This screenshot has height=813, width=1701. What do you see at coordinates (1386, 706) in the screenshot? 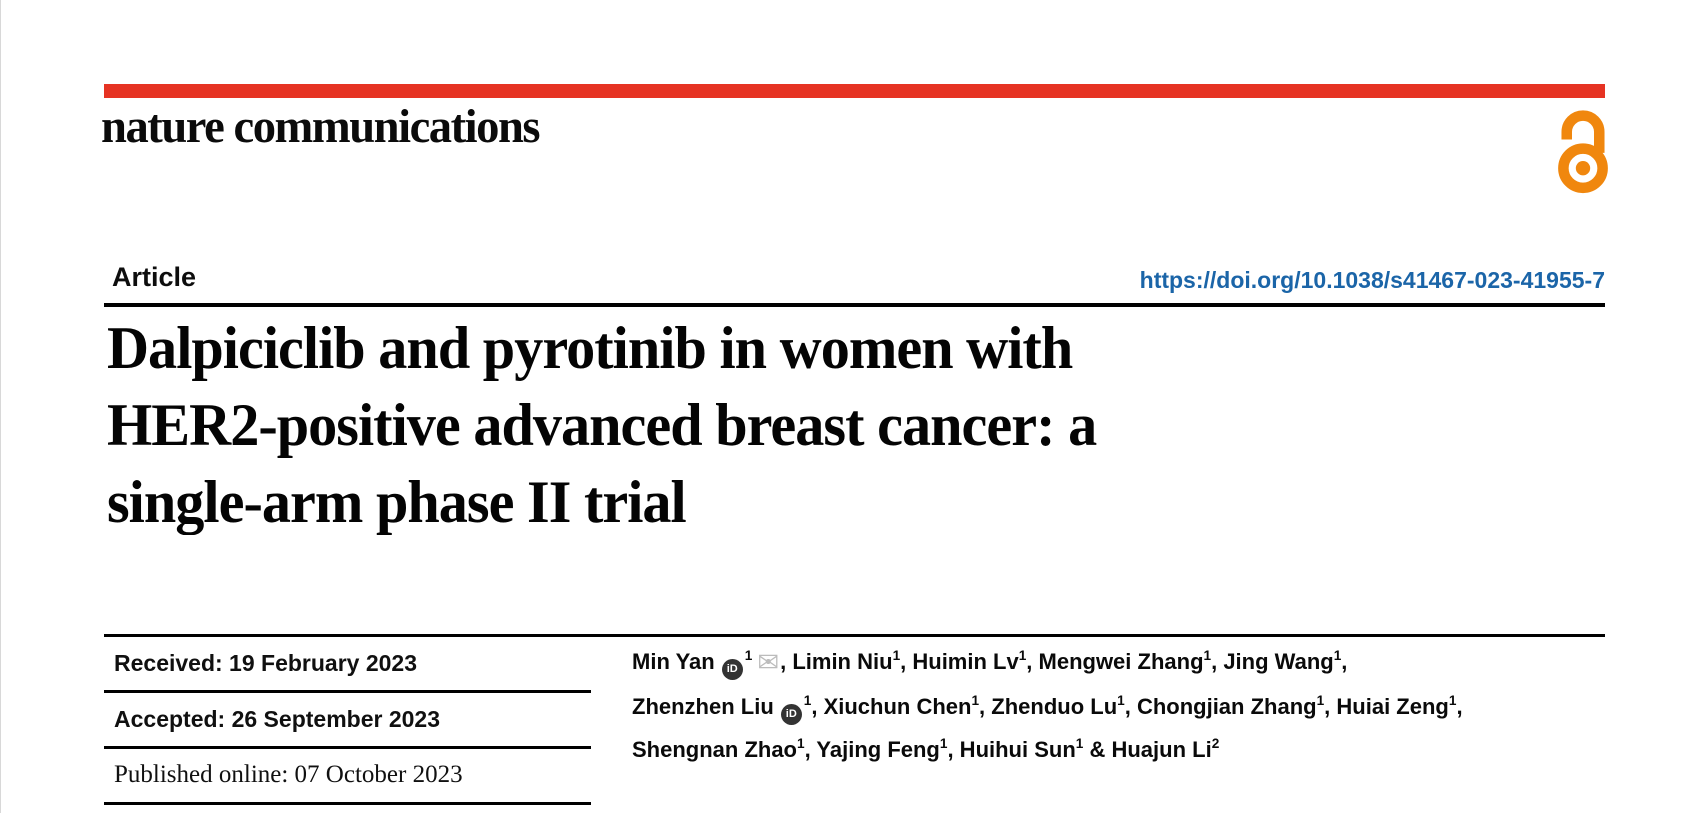
I see `author-text: , Huiai Zeng` at bounding box center [1386, 706].